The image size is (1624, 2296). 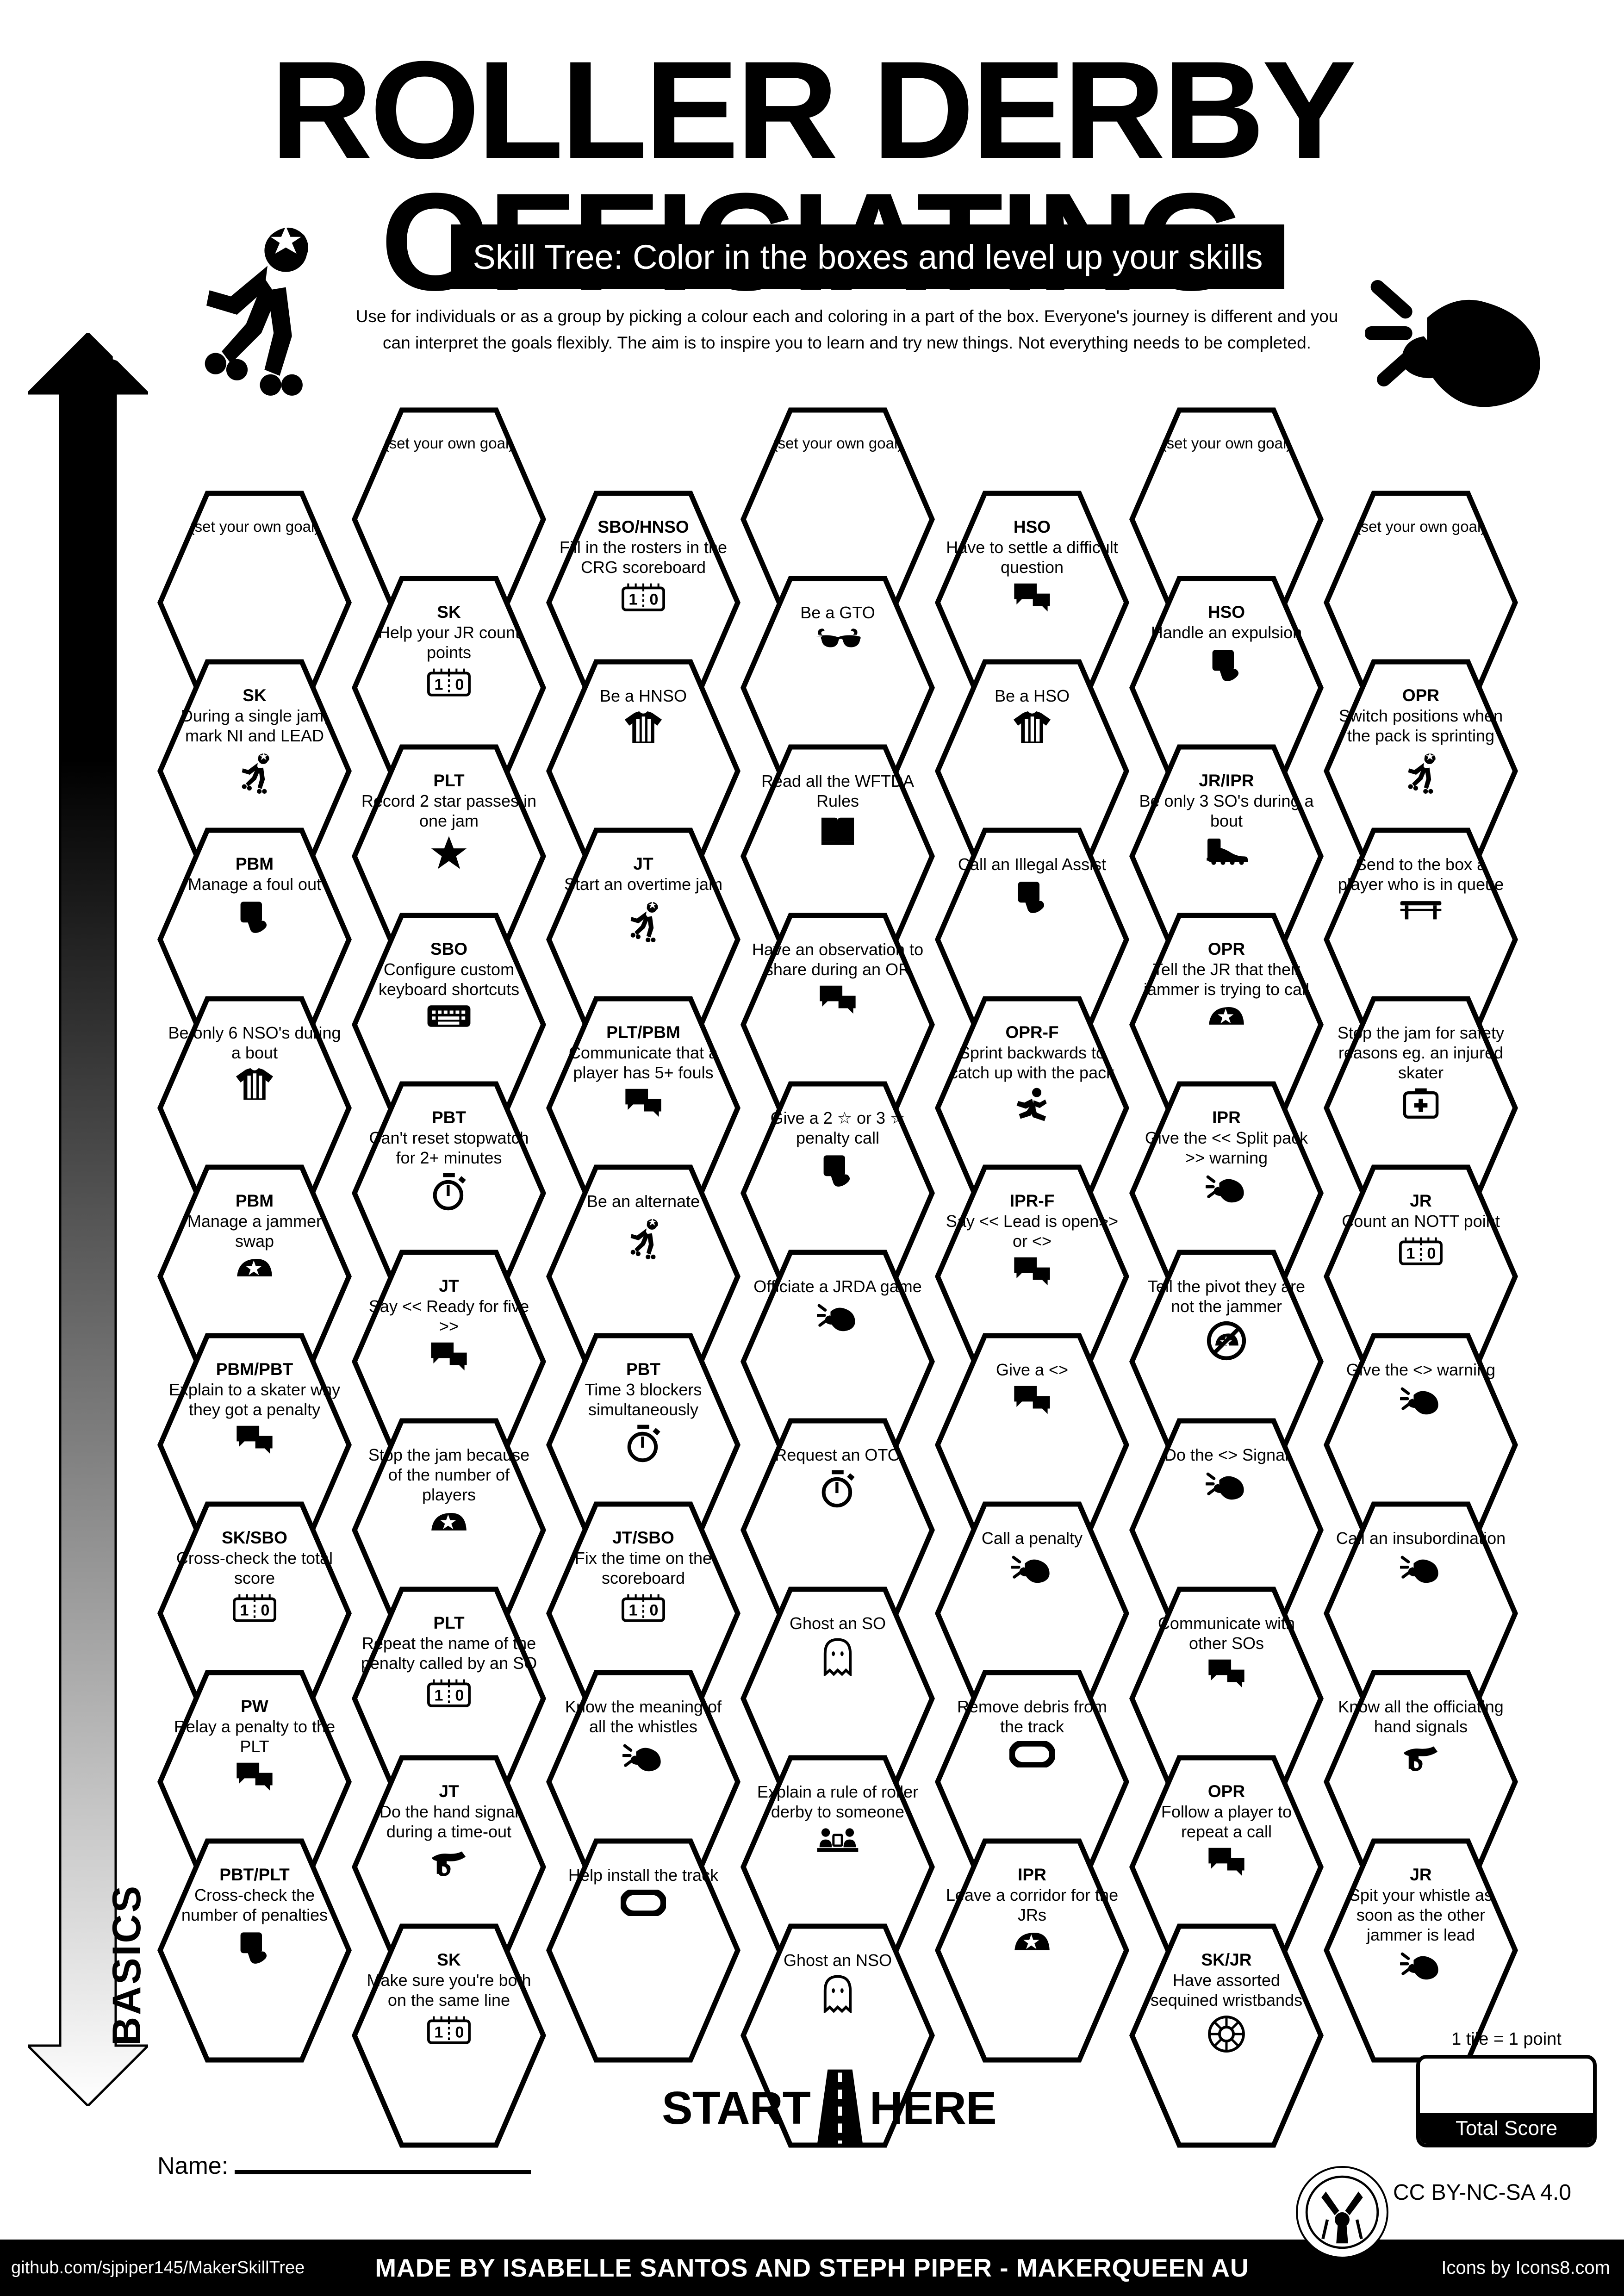 I want to click on svg-text: 0, so click(x=459, y=2032).